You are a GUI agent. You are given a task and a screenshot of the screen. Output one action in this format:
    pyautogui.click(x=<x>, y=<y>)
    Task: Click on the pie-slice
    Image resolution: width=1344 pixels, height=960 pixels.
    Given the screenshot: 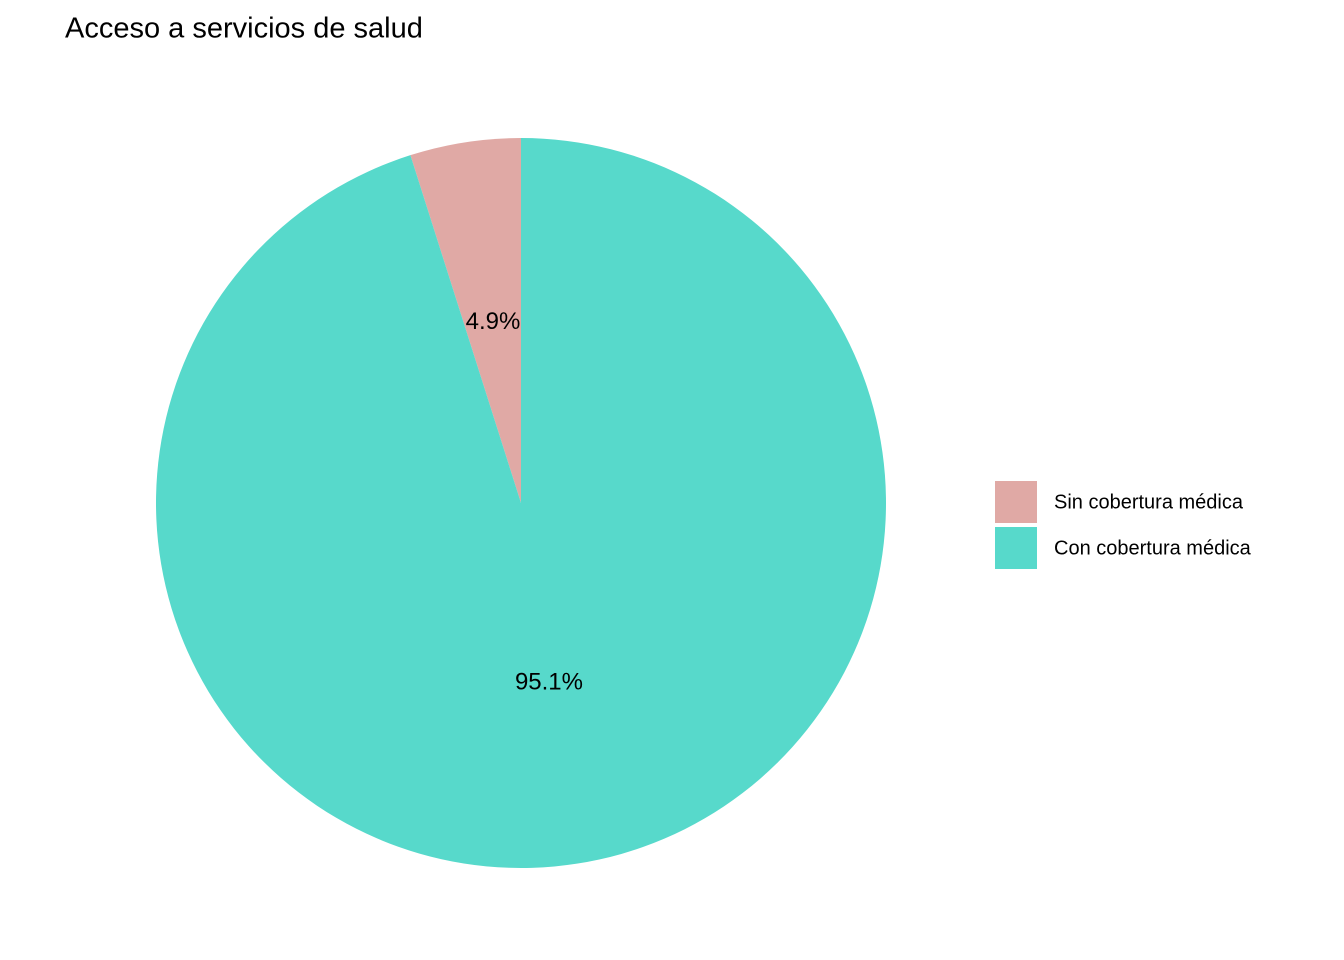 What is the action you would take?
    pyautogui.click(x=465, y=320)
    